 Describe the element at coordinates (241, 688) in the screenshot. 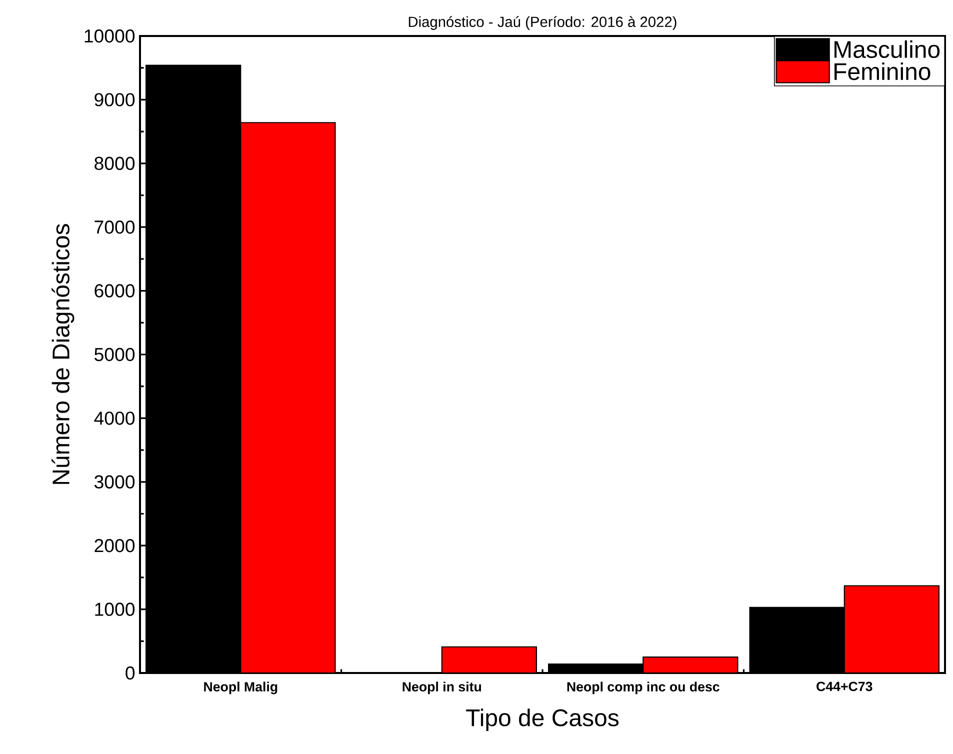

I see `x-tick-label: Neopl Malig` at that location.